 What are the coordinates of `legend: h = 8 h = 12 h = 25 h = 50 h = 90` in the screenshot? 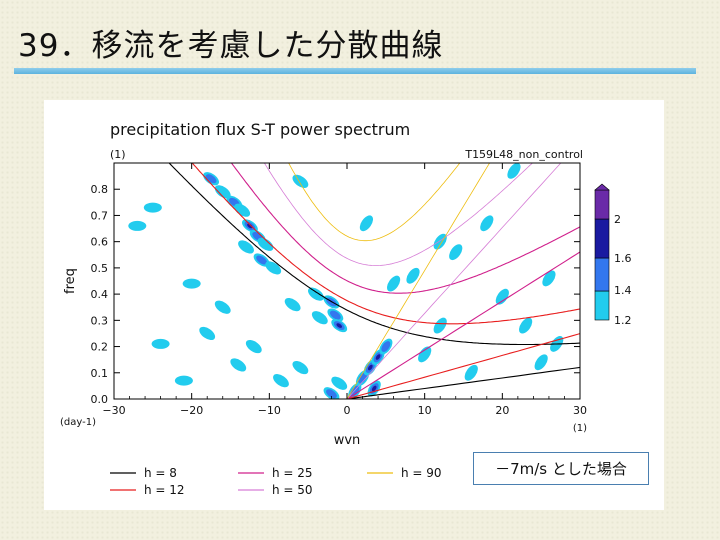 It's located at (276, 481).